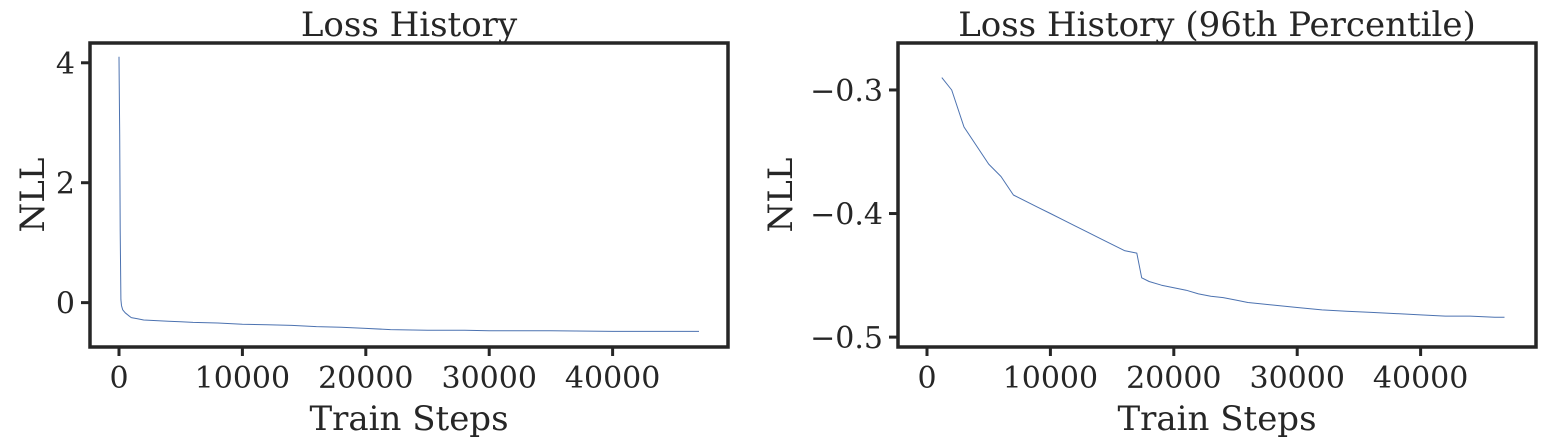 The image size is (1547, 447). What do you see at coordinates (846, 91) in the screenshot?
I see `y-tick-label: −0.3` at bounding box center [846, 91].